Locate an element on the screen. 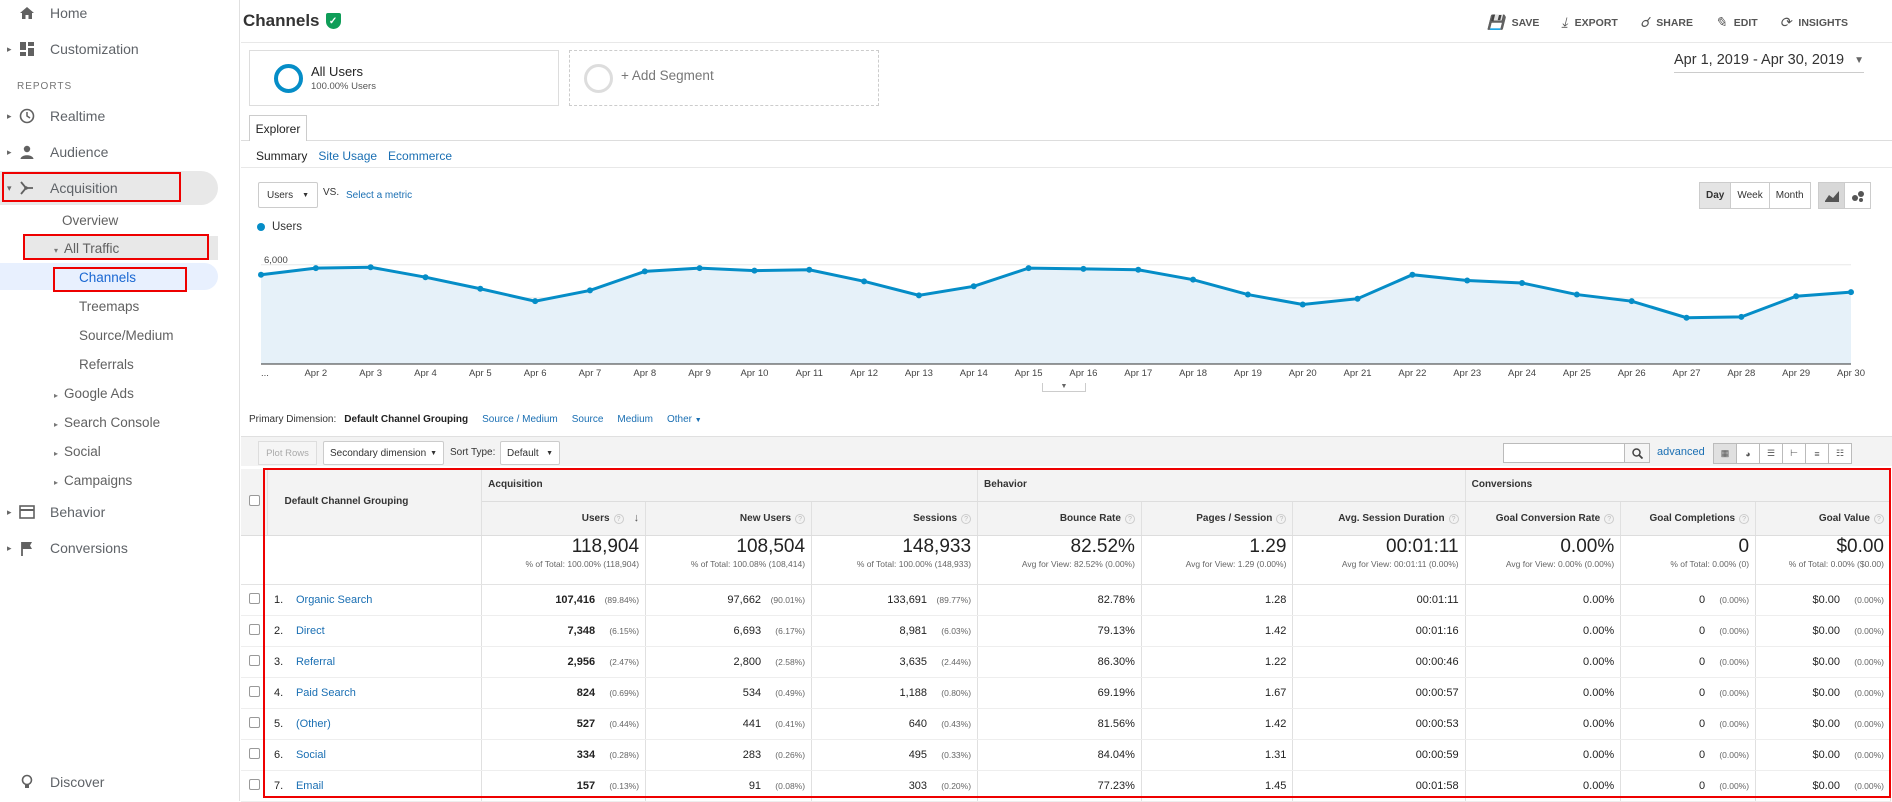  save-button: 💾 SAVE is located at coordinates (1513, 22).